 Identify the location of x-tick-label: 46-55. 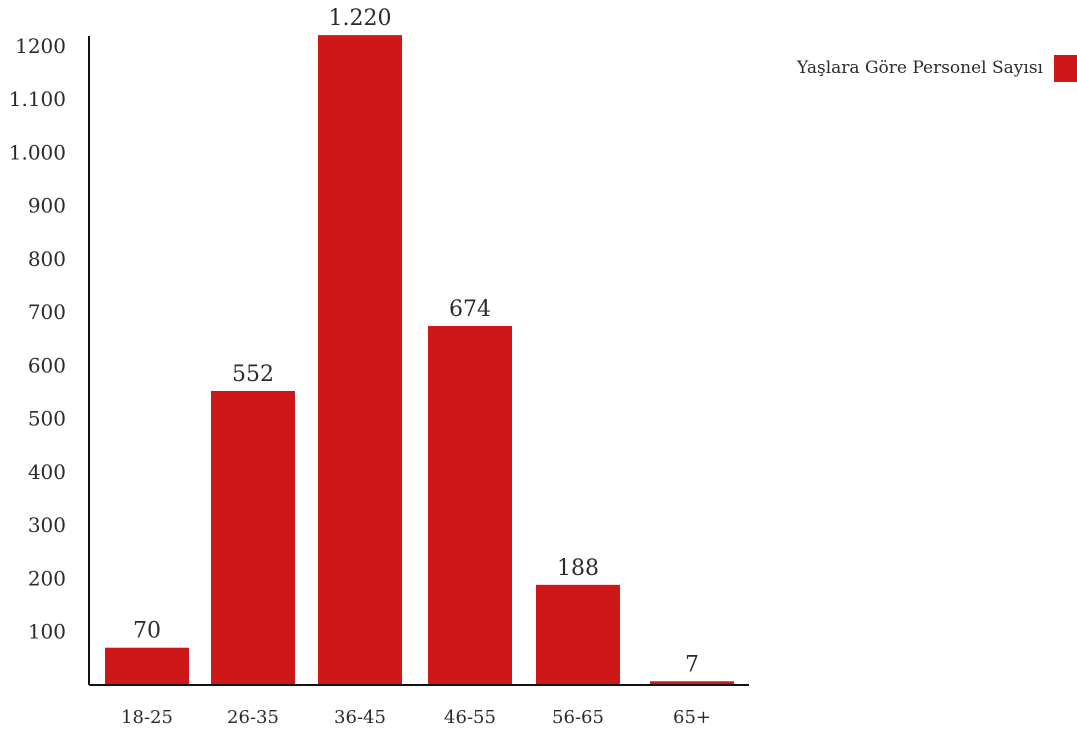
(470, 717).